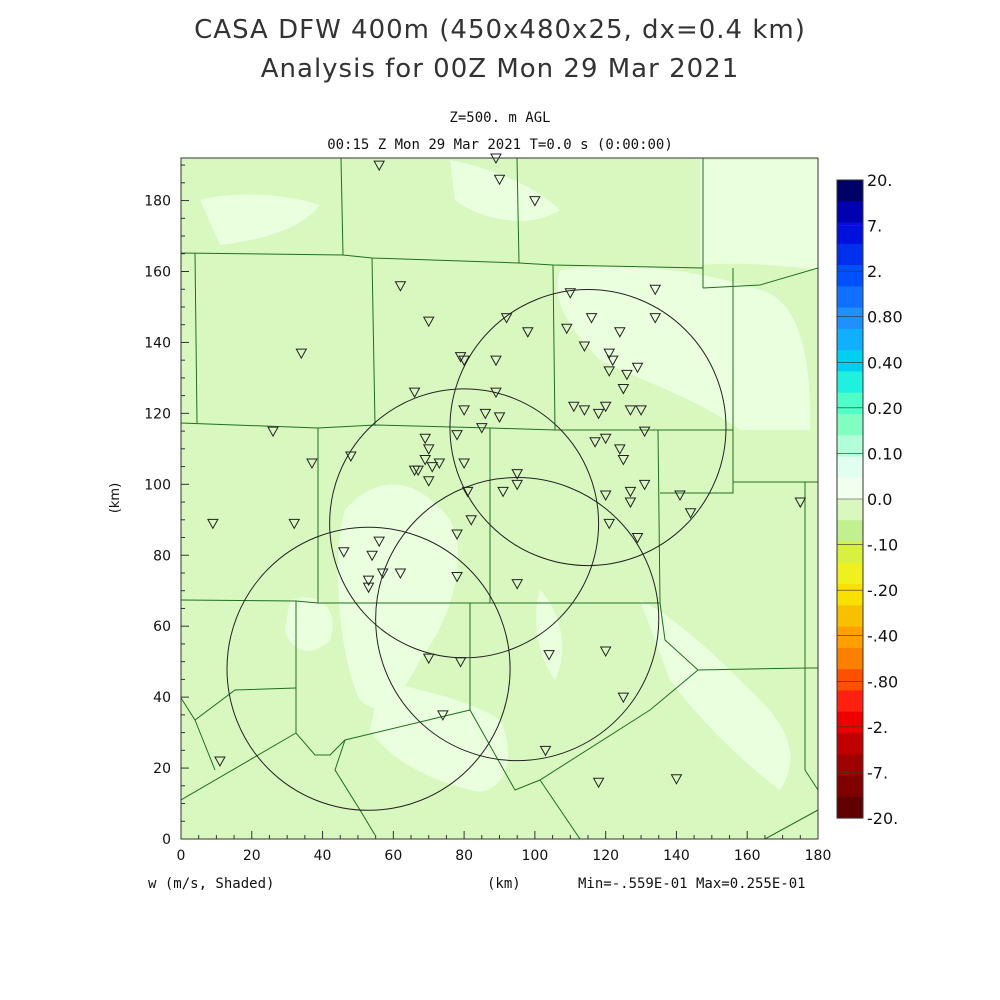 This screenshot has height=1000, width=1000. What do you see at coordinates (882, 590) in the screenshot?
I see `colorbar-label: -.20` at bounding box center [882, 590].